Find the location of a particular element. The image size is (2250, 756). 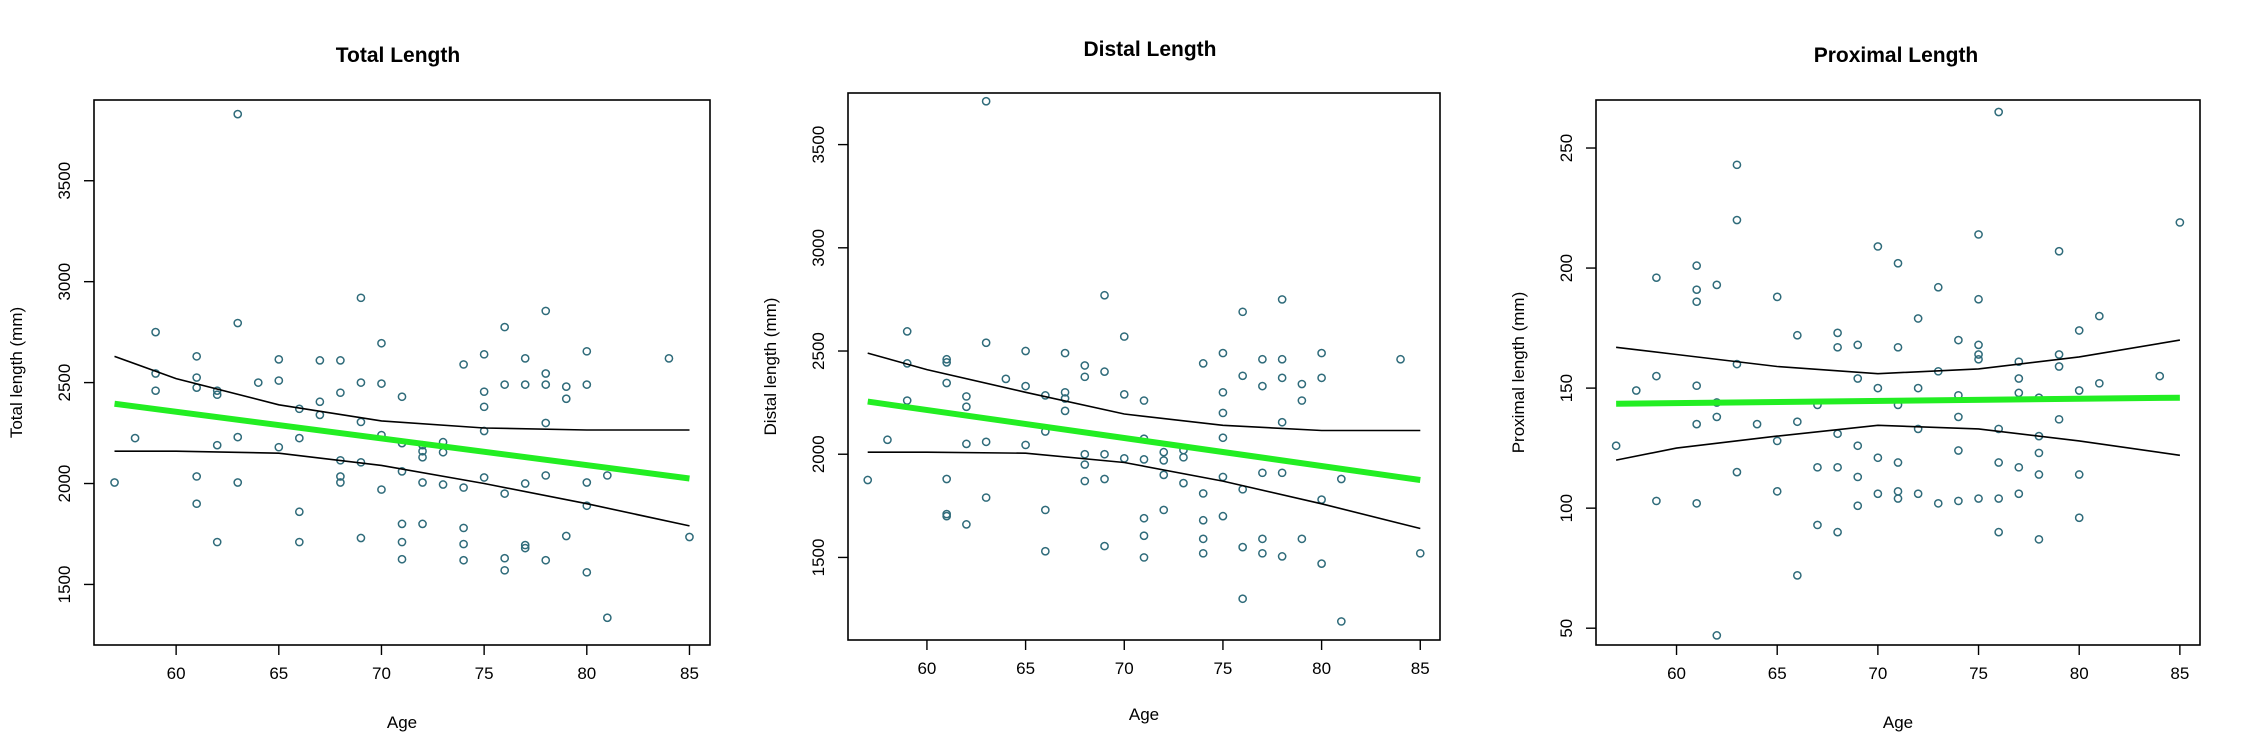

y-tick-label: 2000 is located at coordinates (818, 454).